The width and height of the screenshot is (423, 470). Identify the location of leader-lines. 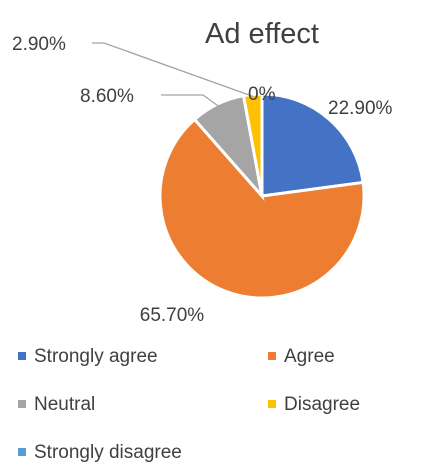
(173, 74).